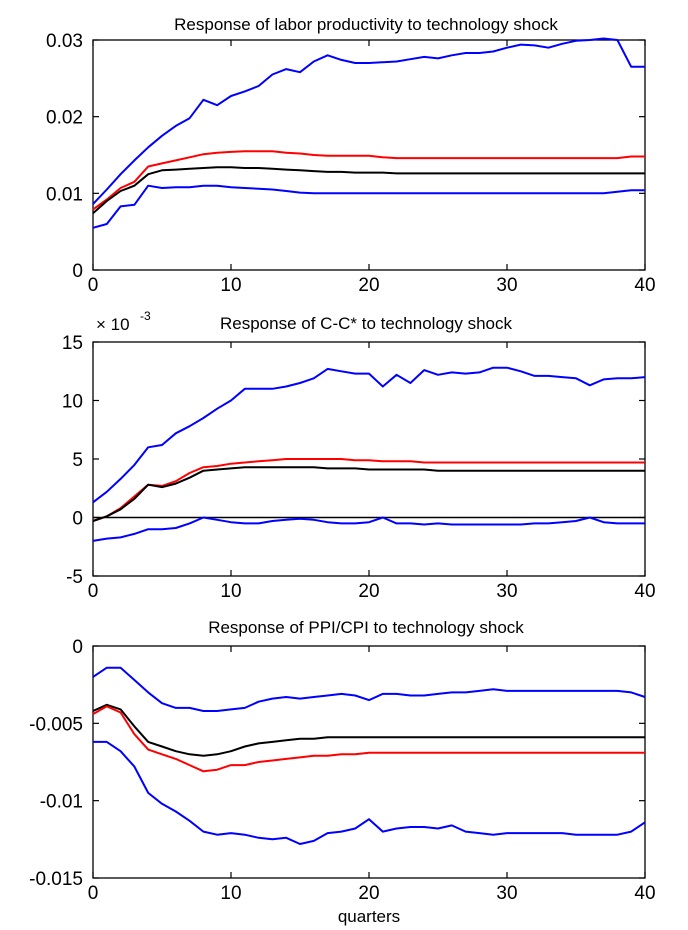 This screenshot has width=688, height=930. I want to click on y-tick-label: -5, so click(74, 577).